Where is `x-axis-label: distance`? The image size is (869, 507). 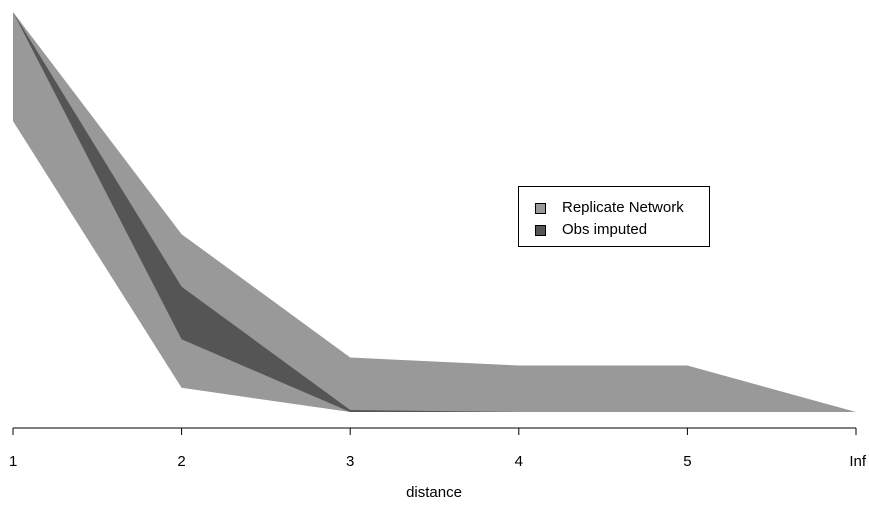
x-axis-label: distance is located at coordinates (434, 492).